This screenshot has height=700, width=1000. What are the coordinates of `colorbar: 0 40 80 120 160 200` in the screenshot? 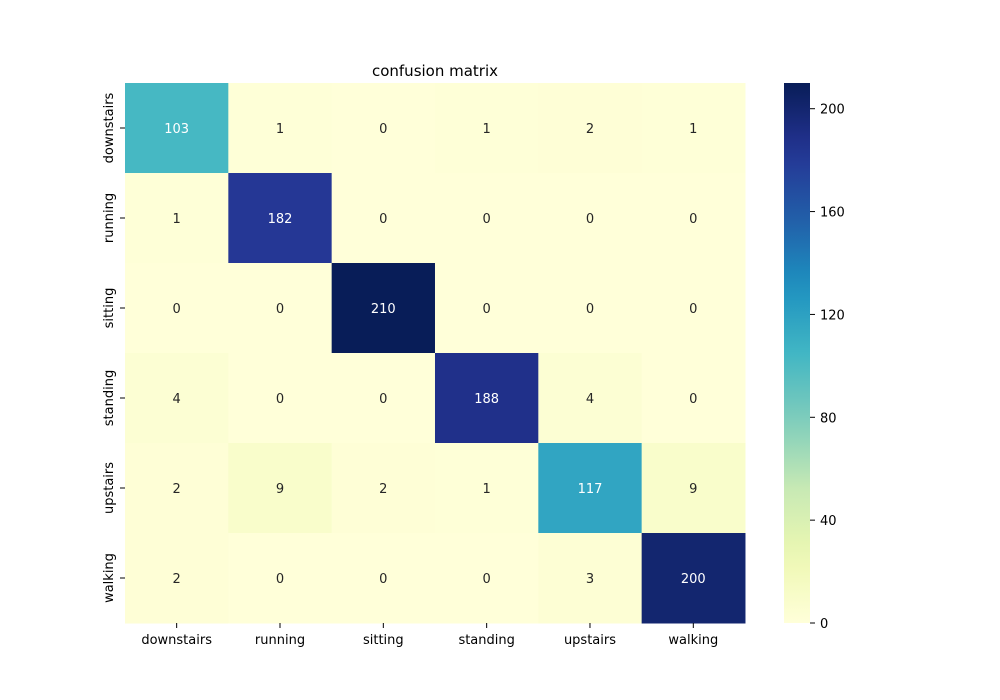 It's located at (814, 357).